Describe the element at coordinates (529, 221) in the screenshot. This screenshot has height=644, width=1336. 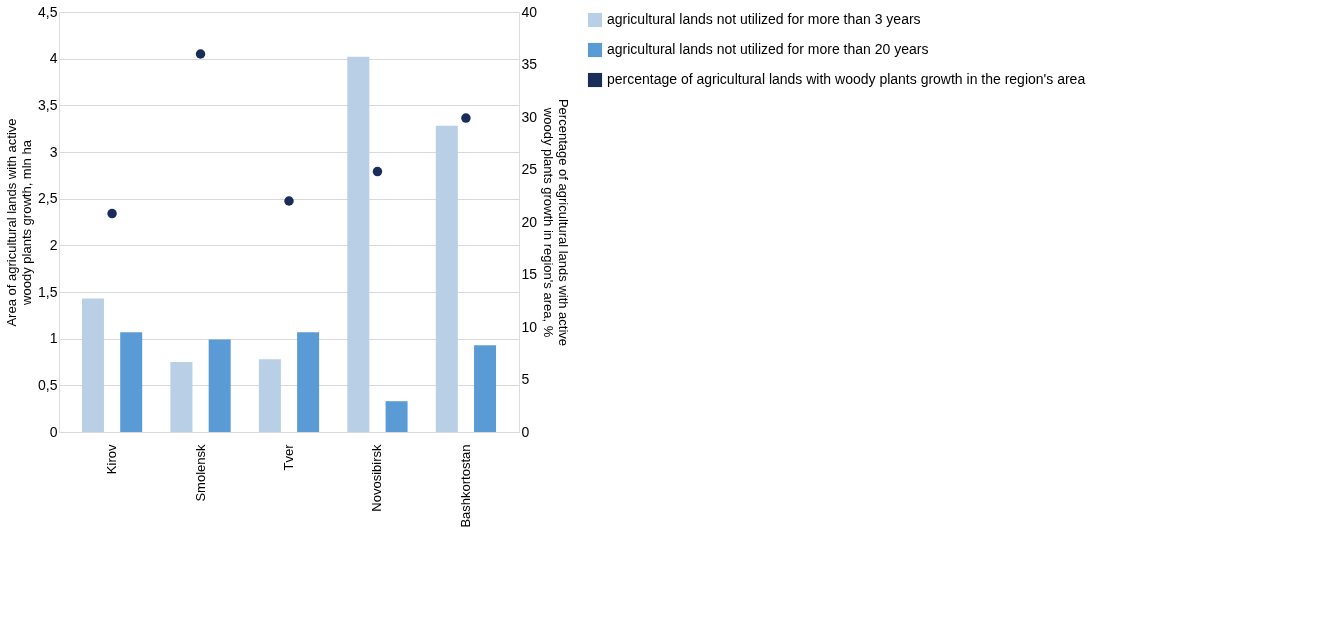
I see `y2-tick-label: 20` at that location.